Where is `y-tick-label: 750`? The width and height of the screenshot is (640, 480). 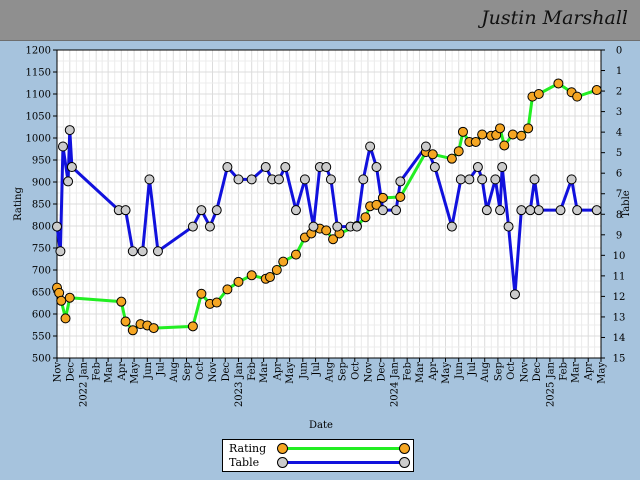 y-tick-label: 750 is located at coordinates (41, 249).